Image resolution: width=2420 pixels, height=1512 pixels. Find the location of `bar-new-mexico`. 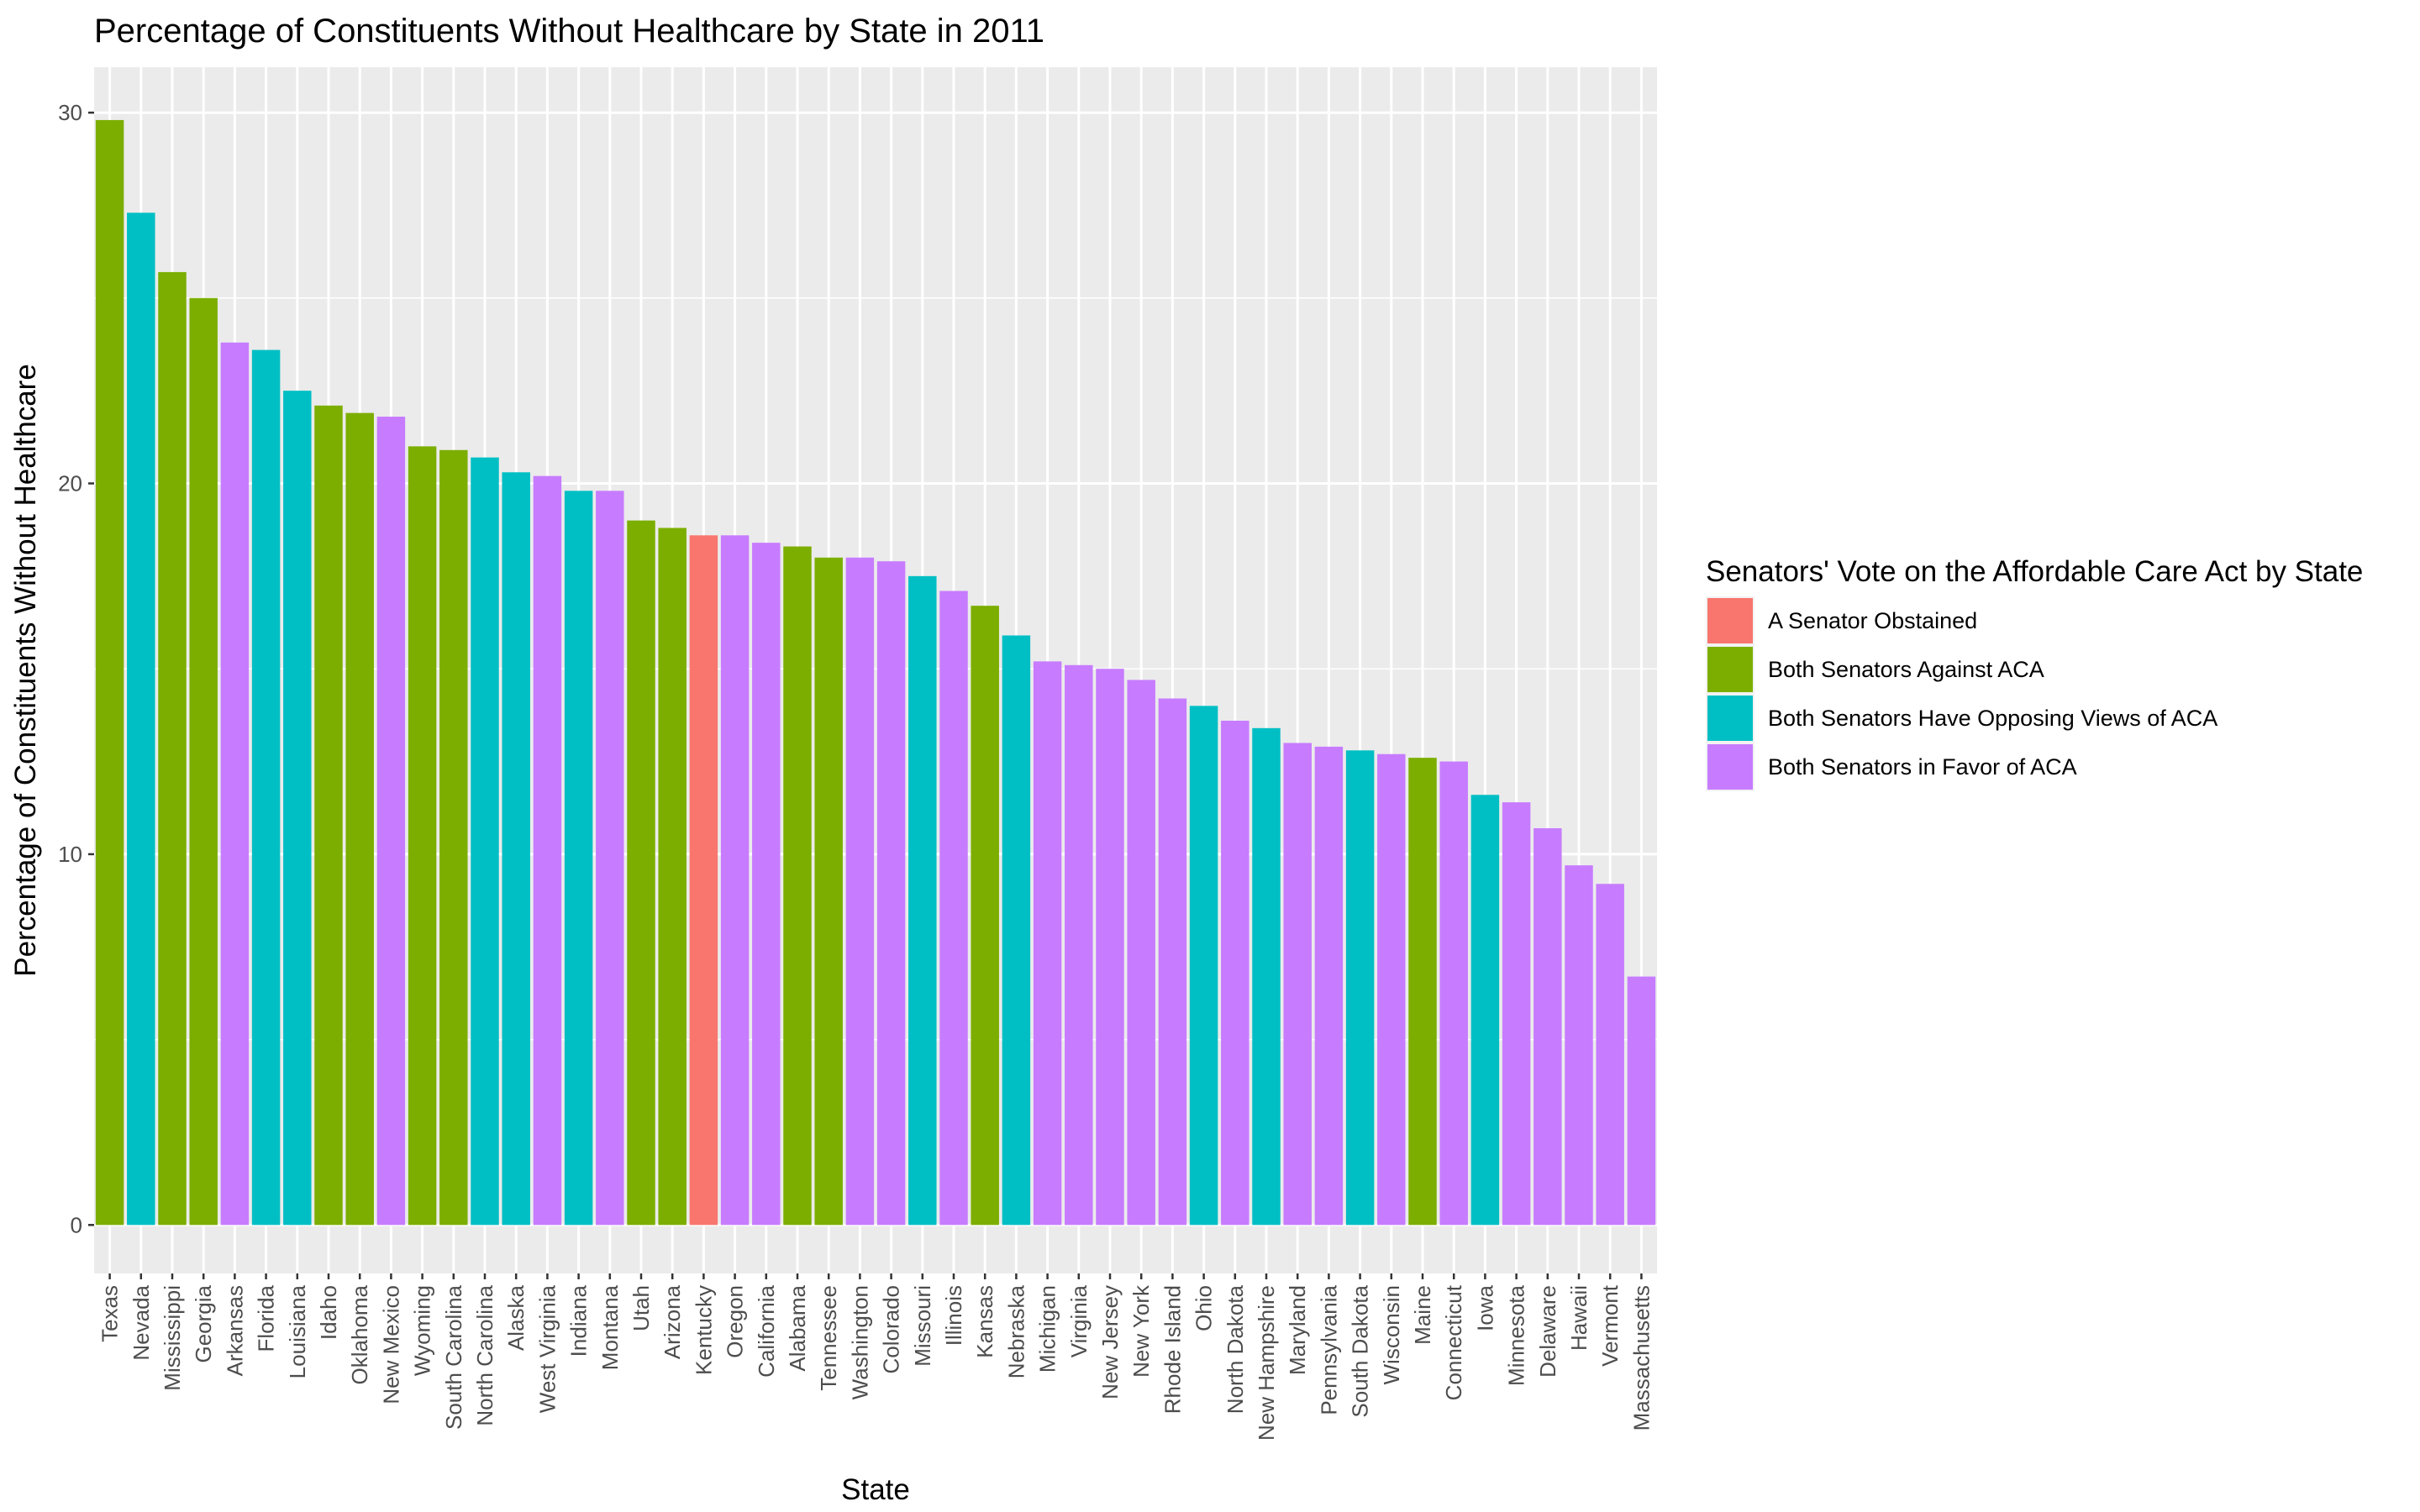

bar-new-mexico is located at coordinates (391, 821).